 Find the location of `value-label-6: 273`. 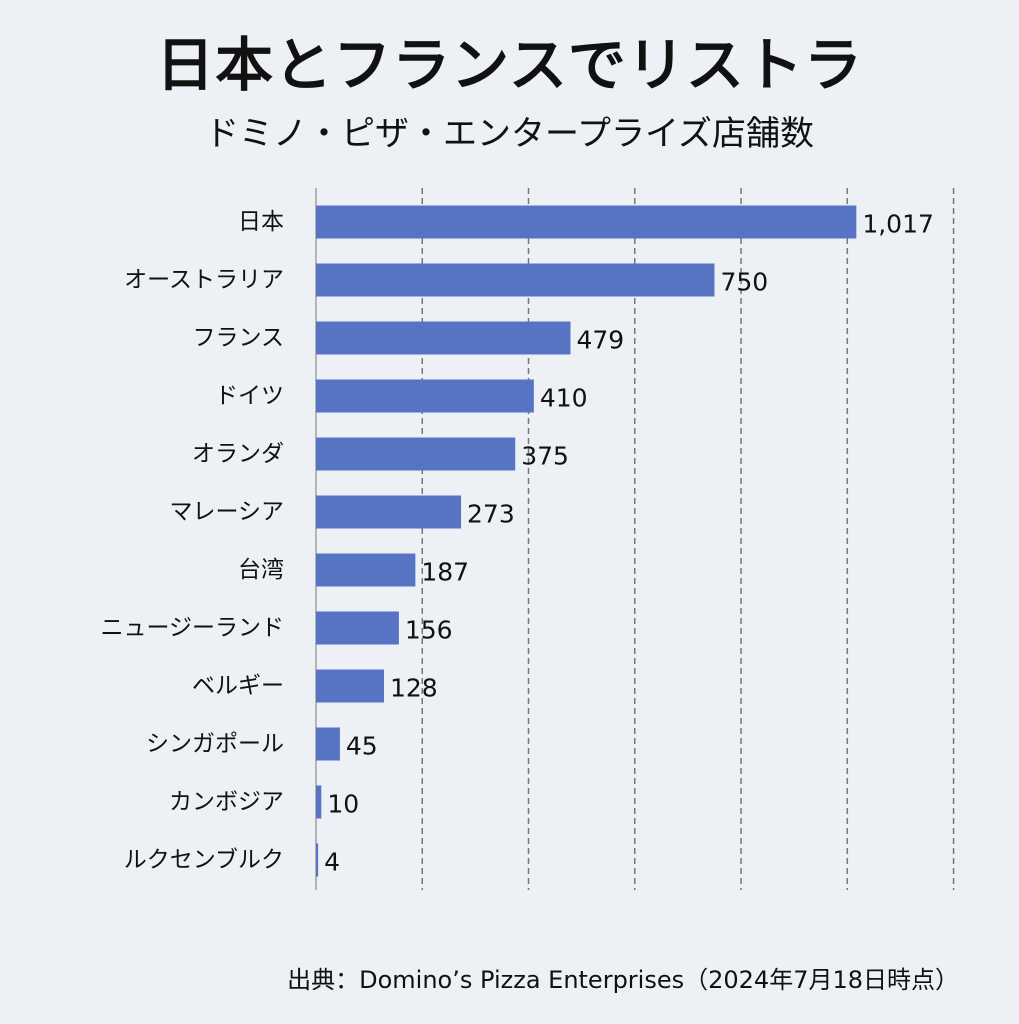

value-label-6: 273 is located at coordinates (491, 514).